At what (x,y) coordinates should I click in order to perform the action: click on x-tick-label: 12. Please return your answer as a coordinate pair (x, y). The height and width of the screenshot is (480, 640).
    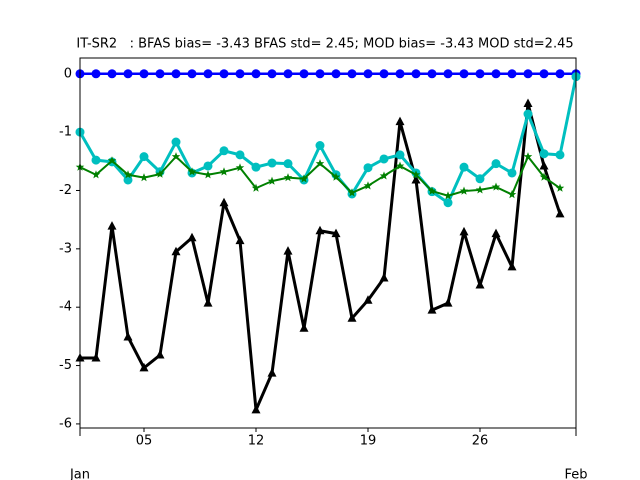
    Looking at the image, I should click on (256, 441).